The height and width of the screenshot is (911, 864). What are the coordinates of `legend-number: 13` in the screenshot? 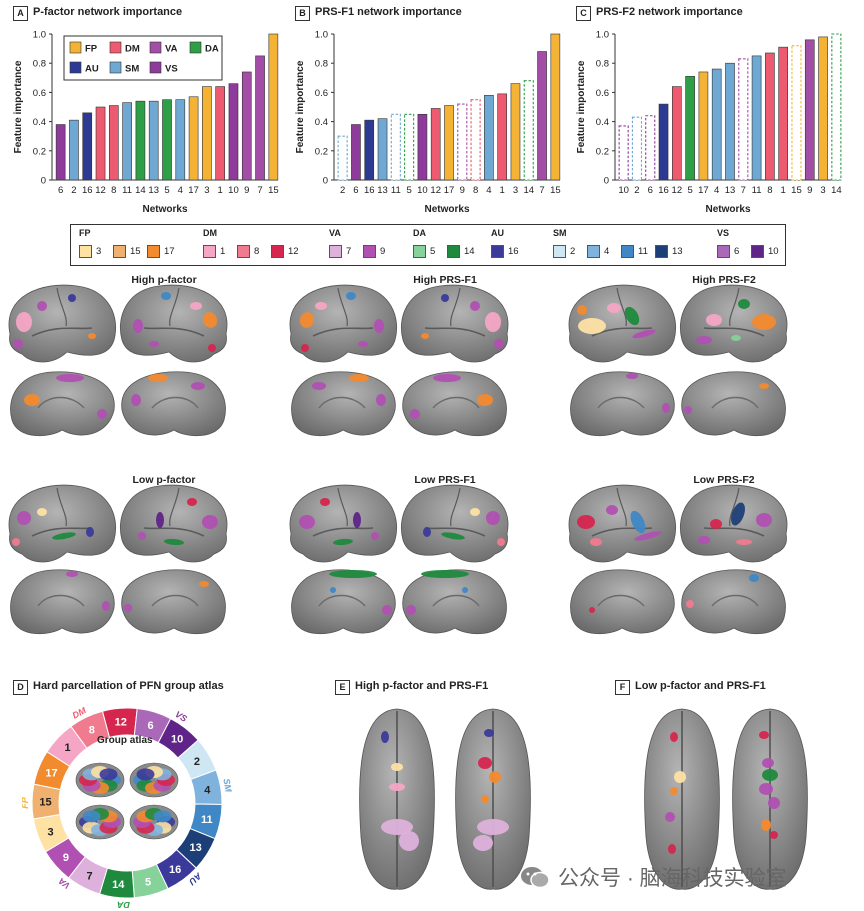 It's located at (677, 251).